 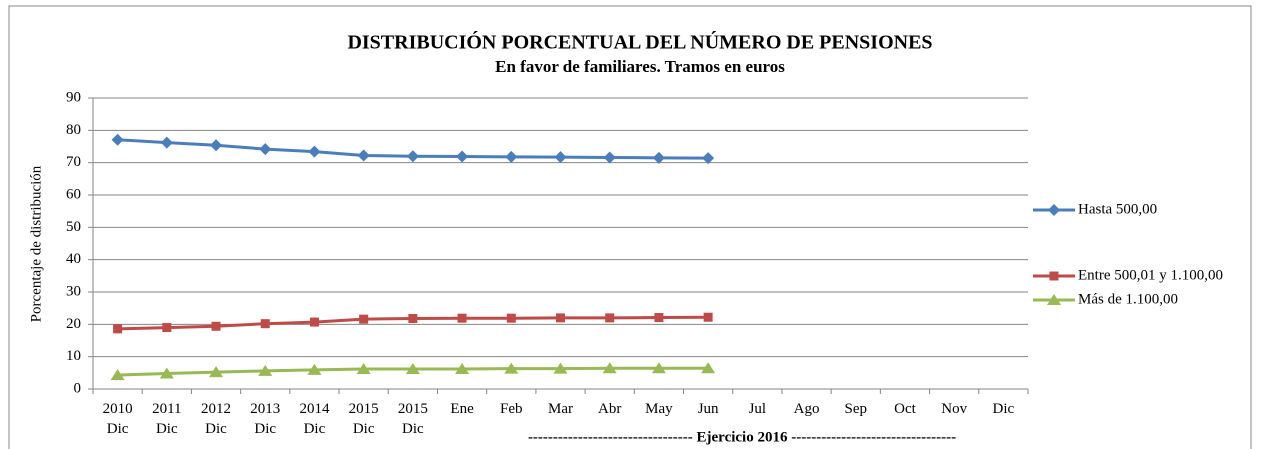 What do you see at coordinates (560, 409) in the screenshot?
I see `x-tick-label: Mar` at bounding box center [560, 409].